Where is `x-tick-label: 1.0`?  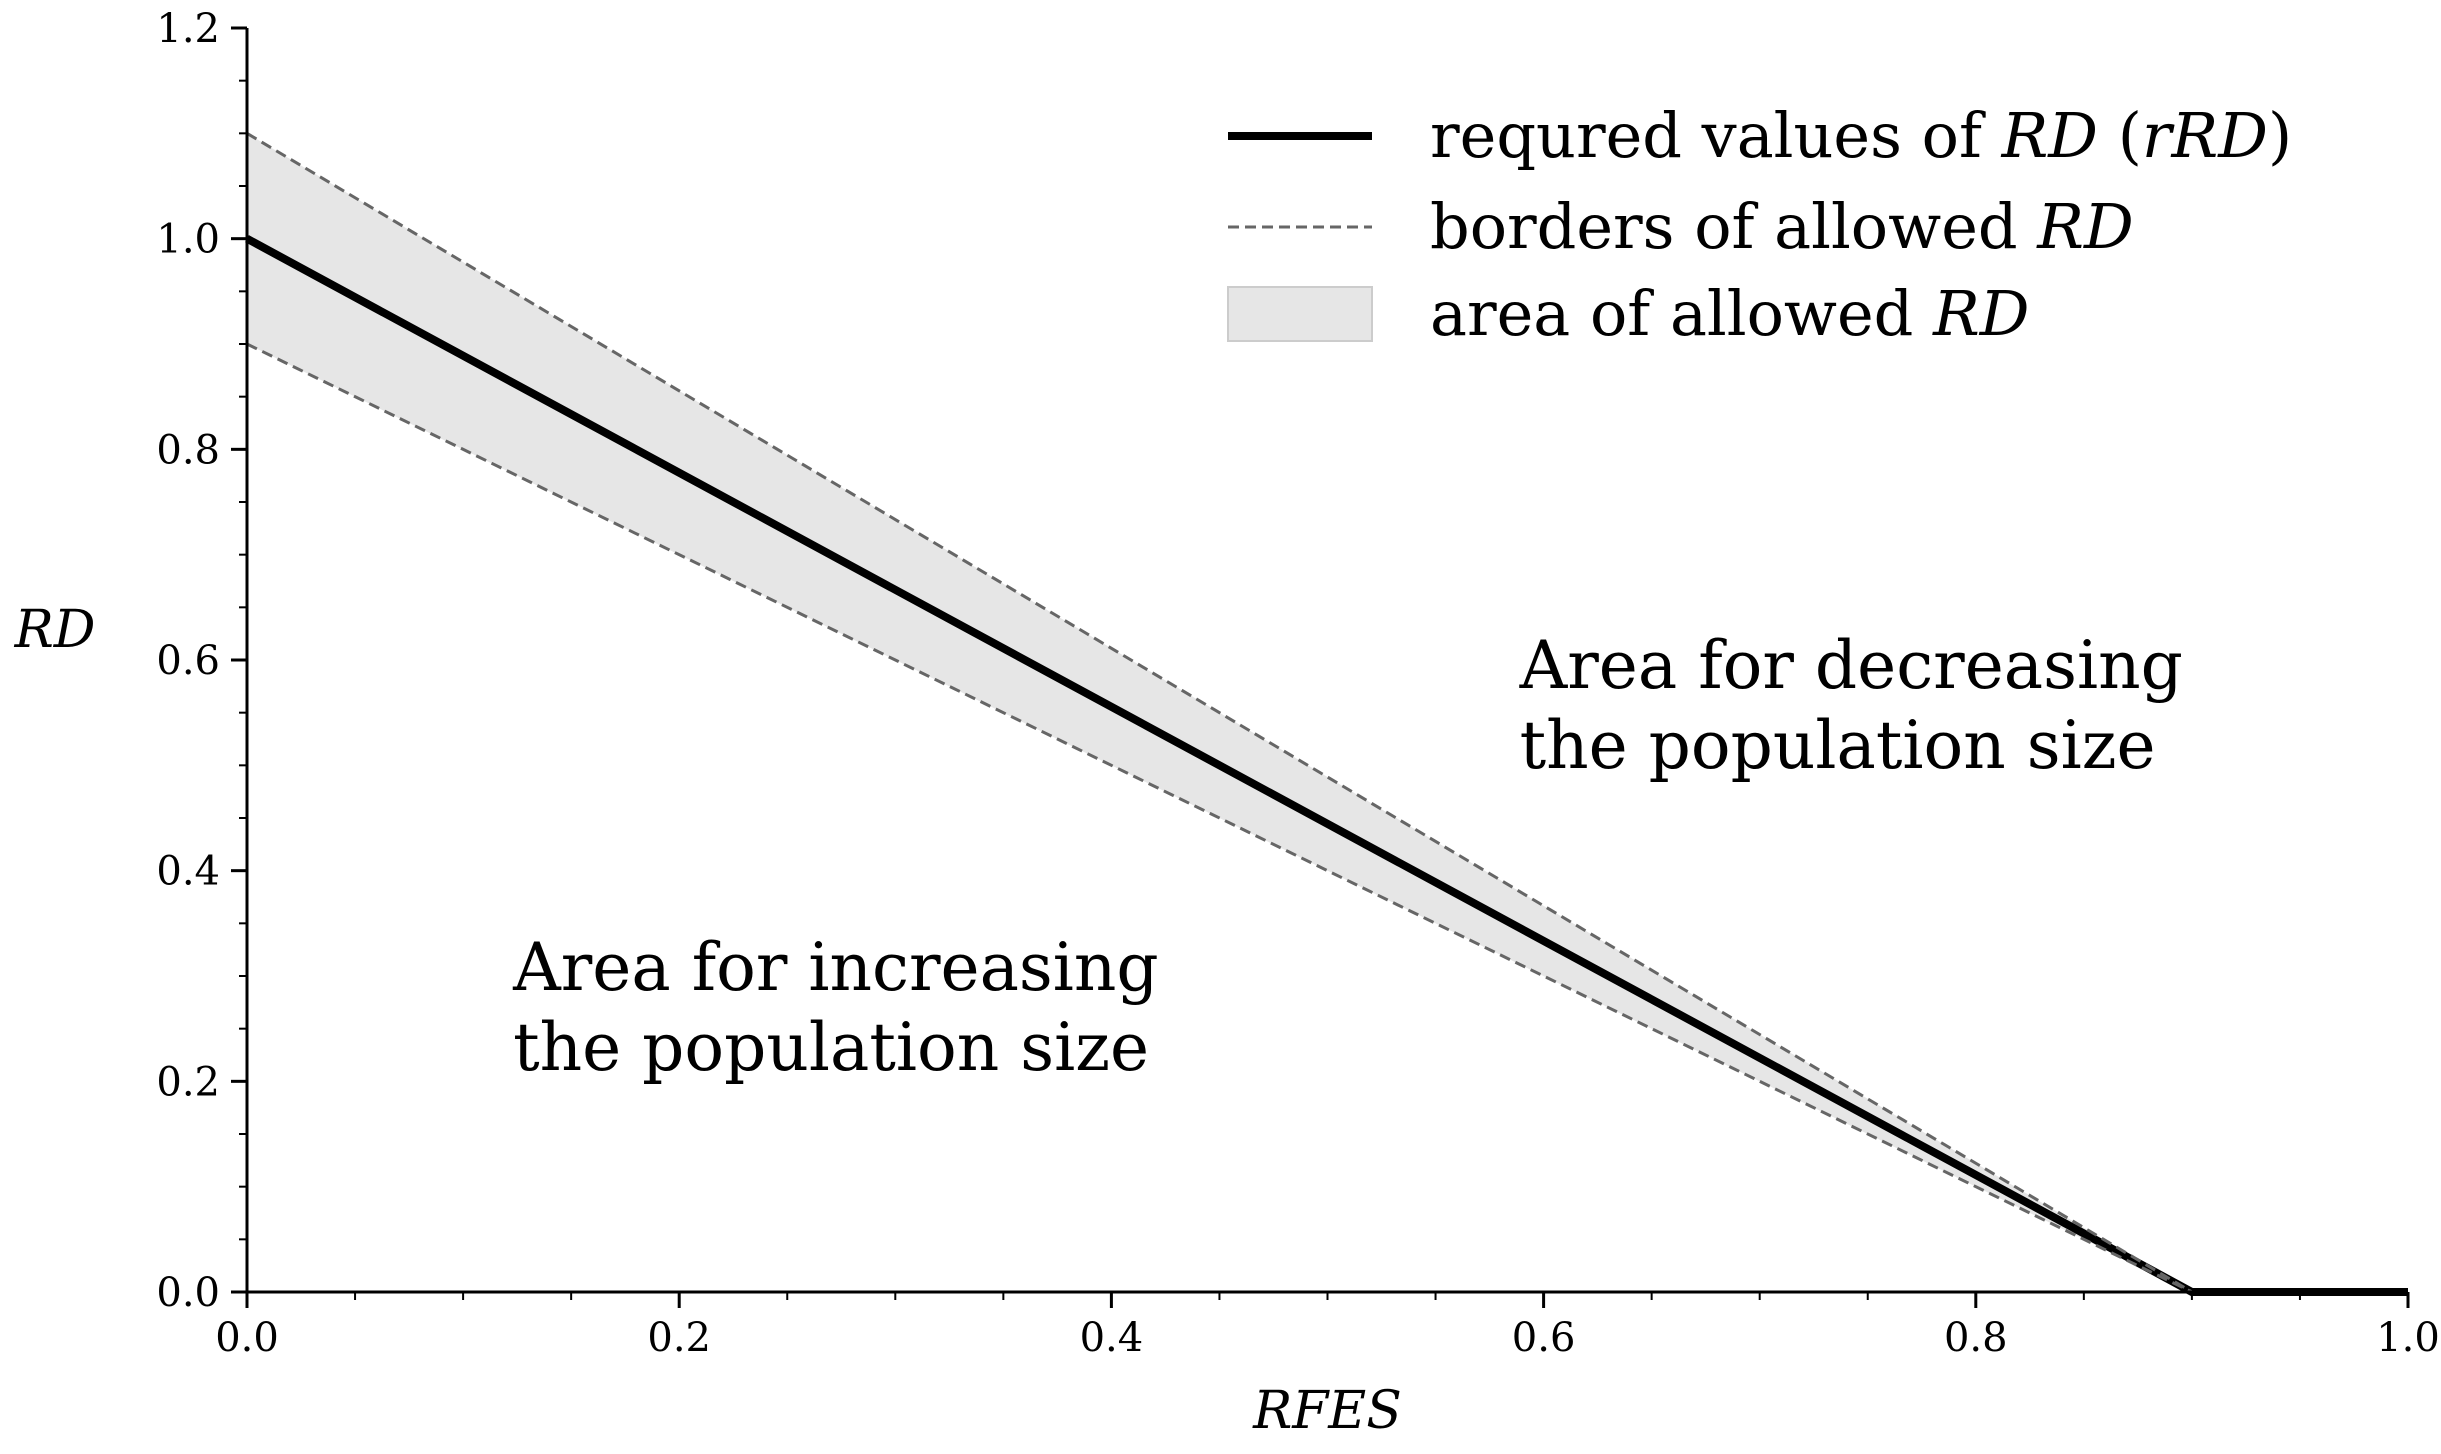
x-tick-label: 1.0 is located at coordinates (2408, 1338).